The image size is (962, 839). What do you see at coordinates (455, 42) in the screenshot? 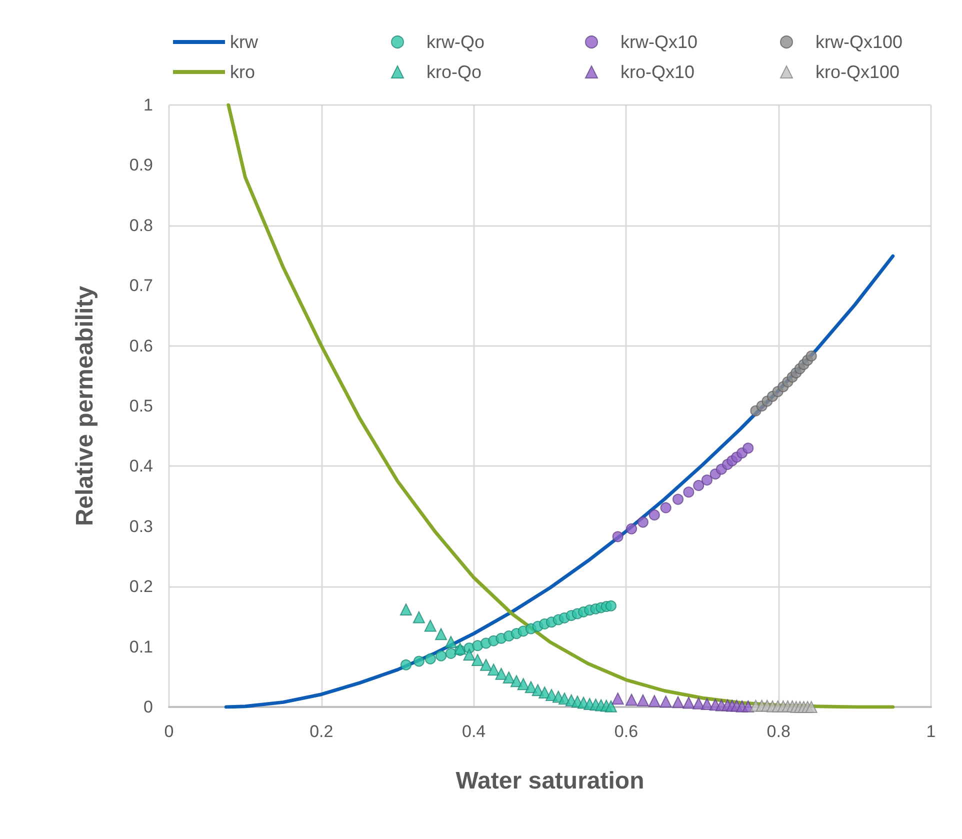
I see `legend-label: krw-Qo` at bounding box center [455, 42].